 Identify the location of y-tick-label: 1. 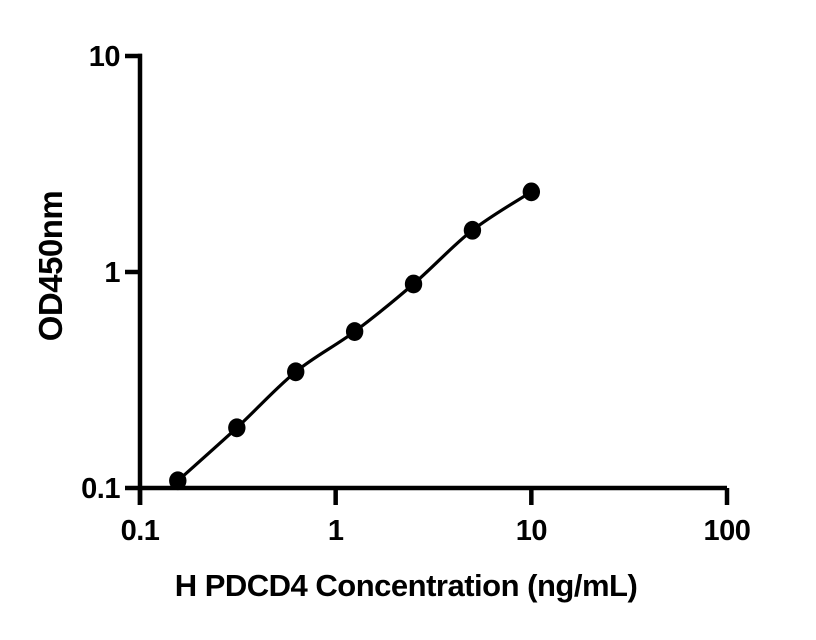
(112, 273).